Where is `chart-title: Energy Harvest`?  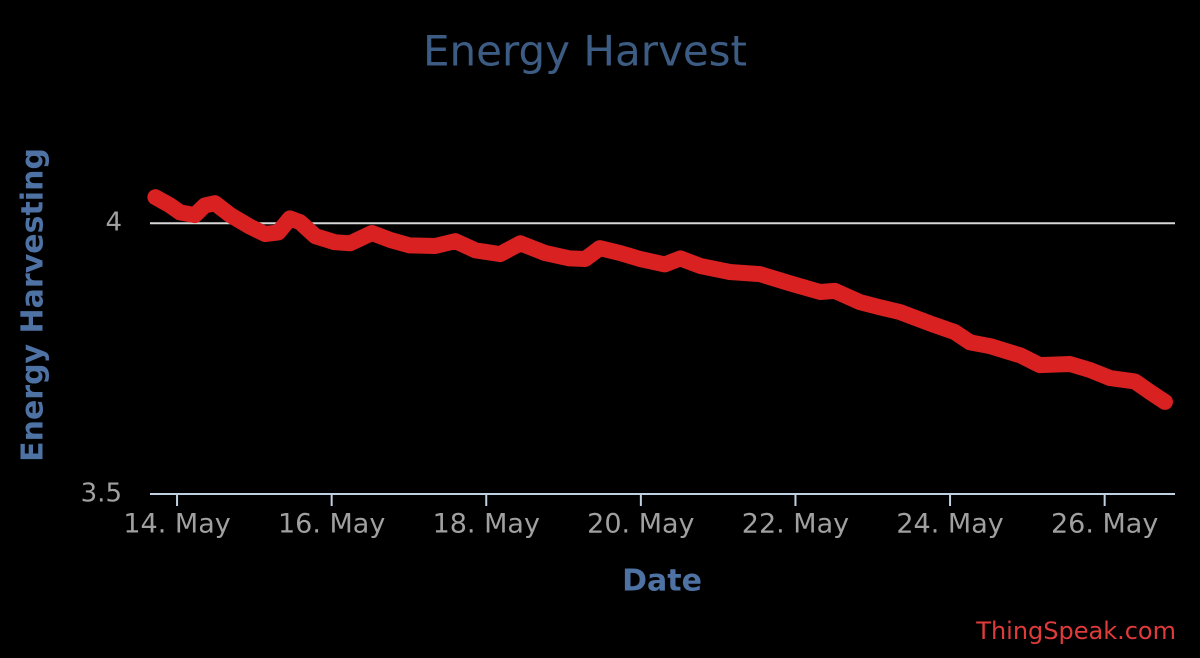
chart-title: Energy Harvest is located at coordinates (585, 51).